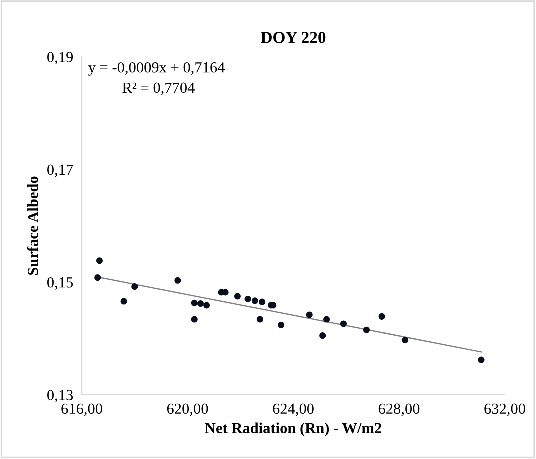  I want to click on x-tick-label: 620,00, so click(187, 410).